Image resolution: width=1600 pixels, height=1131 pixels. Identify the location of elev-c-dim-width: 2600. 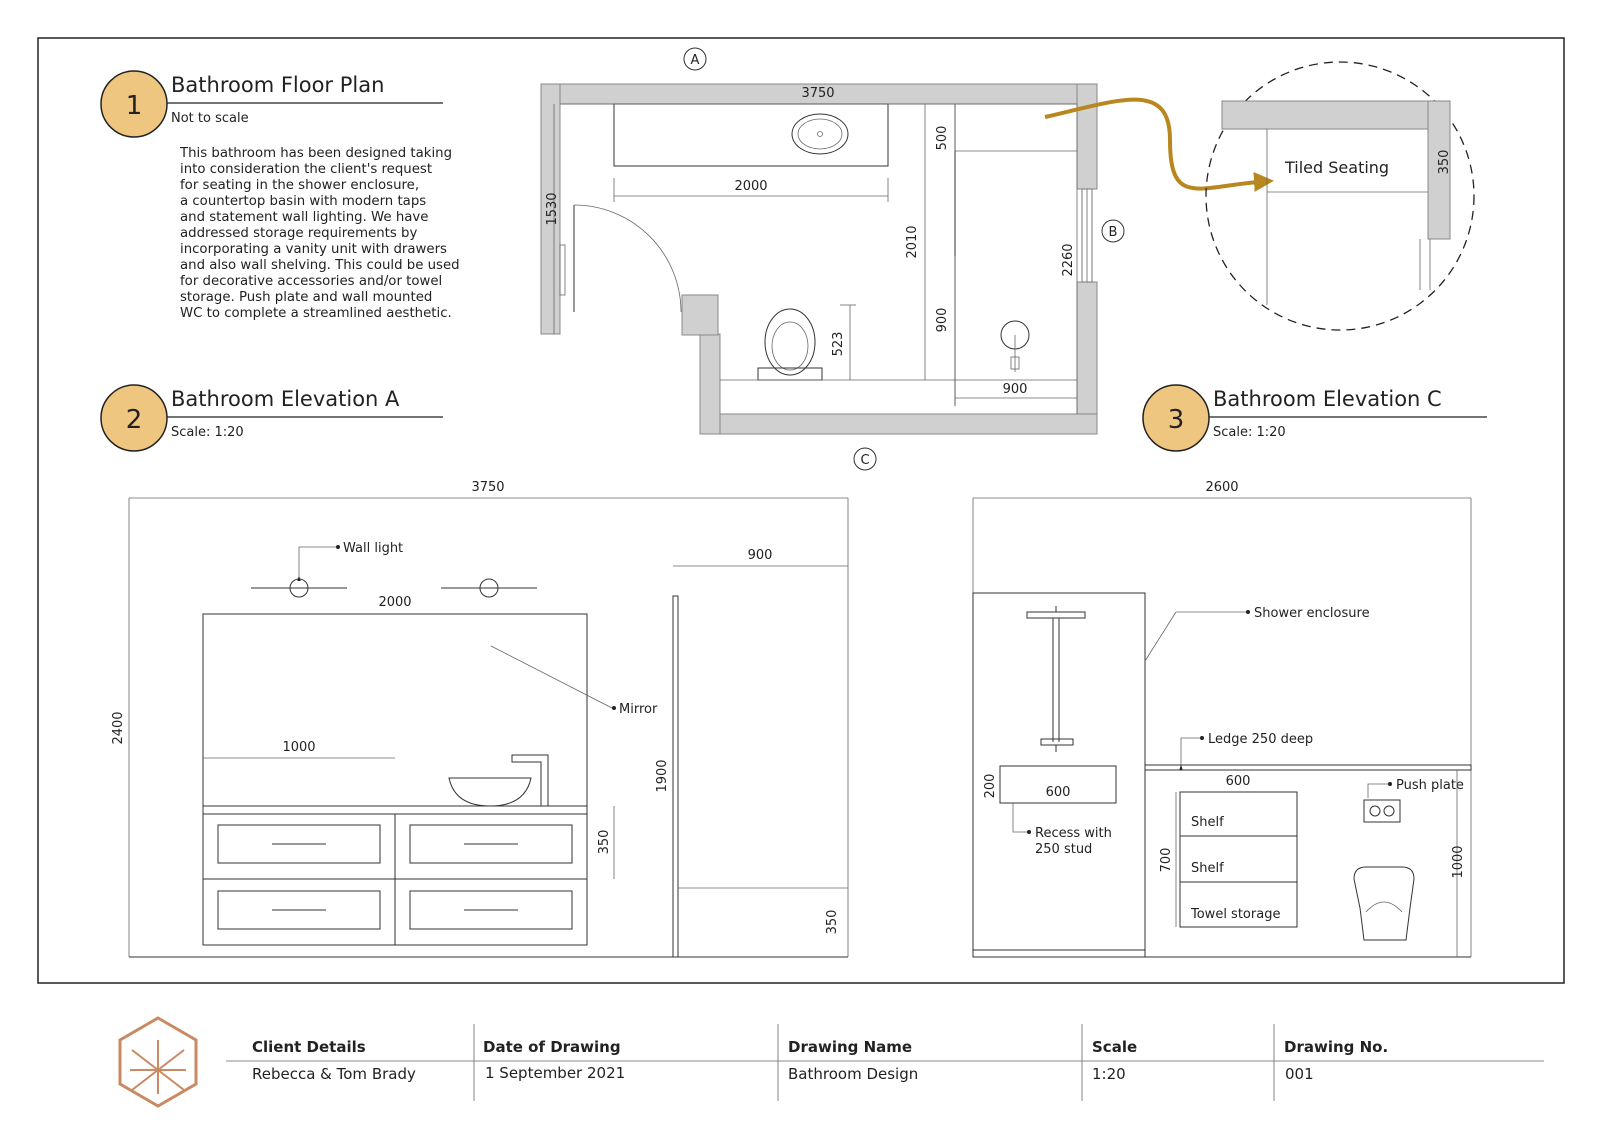
(1221, 487).